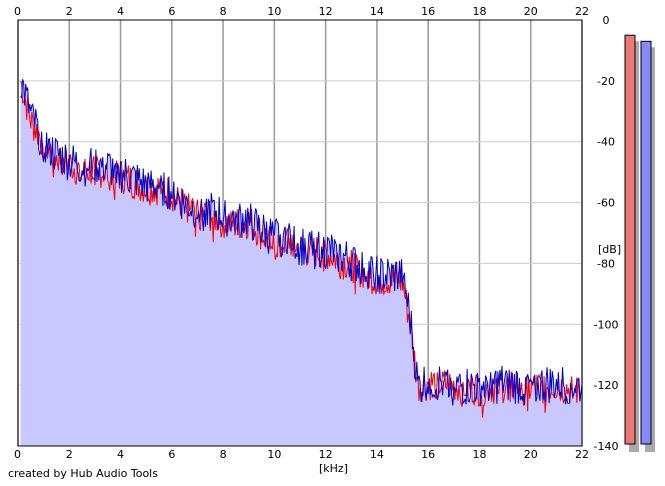 Image resolution: width=665 pixels, height=486 pixels. I want to click on y-tick-label: -20, so click(606, 81).